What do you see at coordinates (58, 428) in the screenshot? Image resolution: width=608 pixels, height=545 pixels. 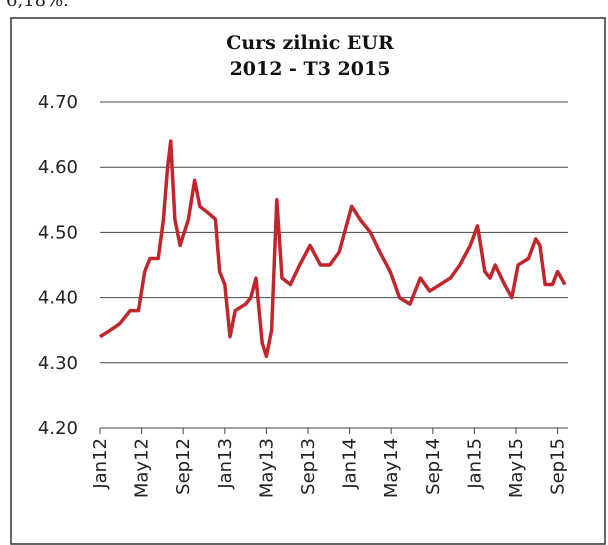 I see `y-tick-label: 4.20` at bounding box center [58, 428].